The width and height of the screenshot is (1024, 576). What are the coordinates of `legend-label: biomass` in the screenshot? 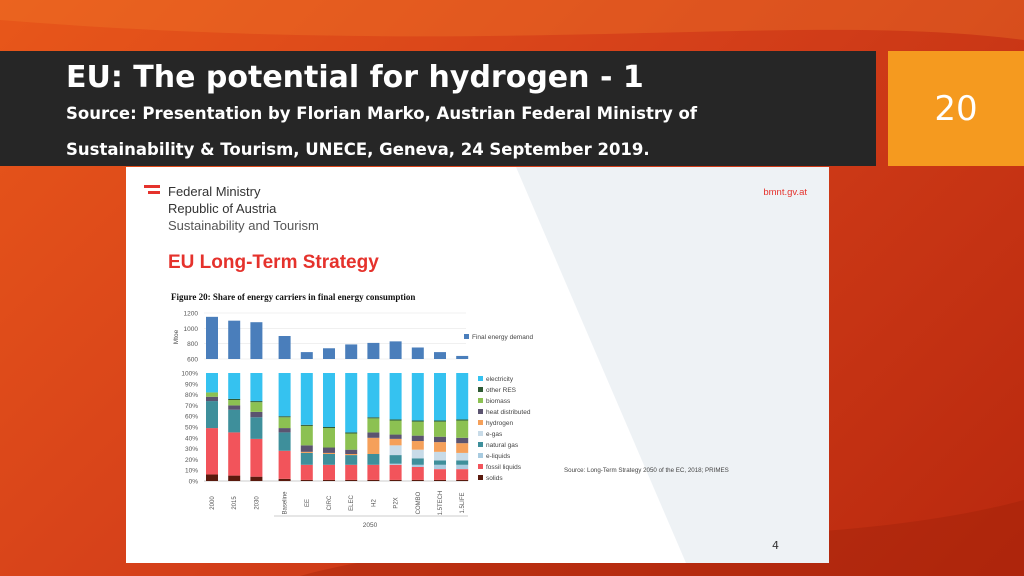 It's located at (498, 401).